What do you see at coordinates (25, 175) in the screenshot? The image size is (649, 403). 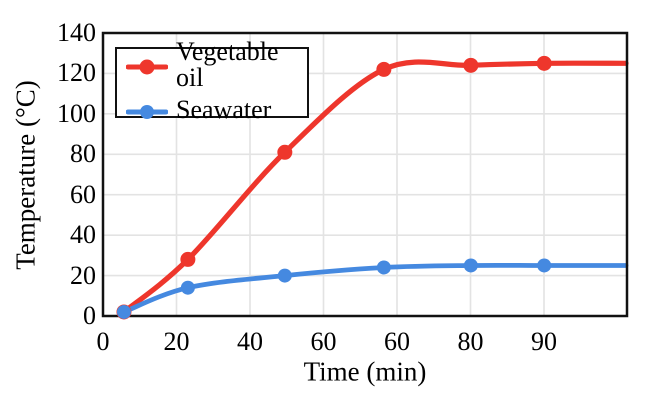 I see `y-axis-title: Temperature (°C)` at bounding box center [25, 175].